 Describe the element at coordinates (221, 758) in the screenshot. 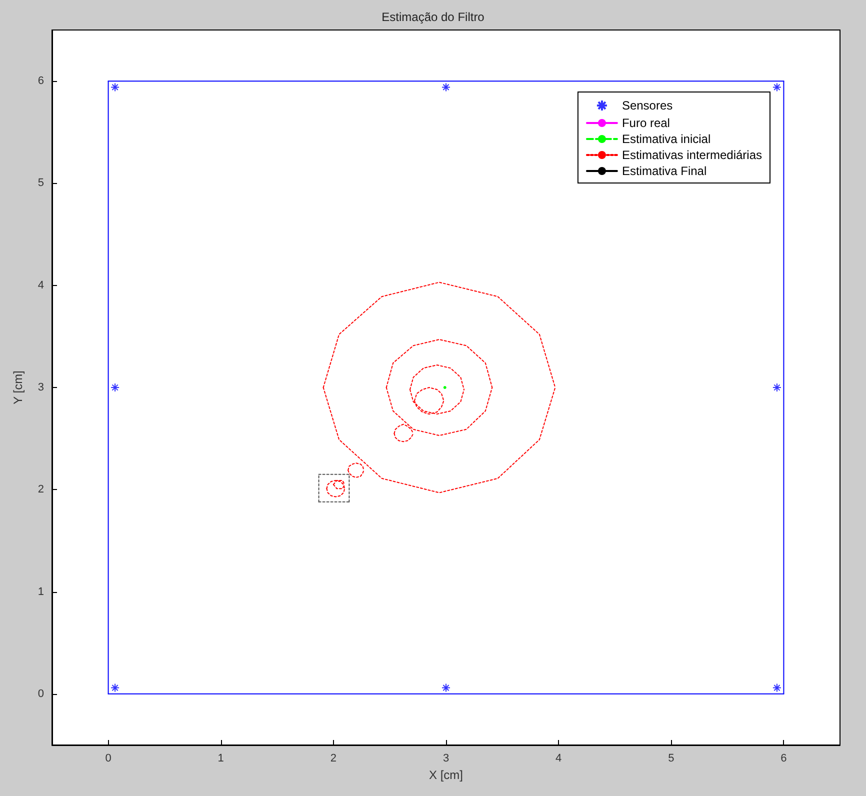

I see `x-tick-label: 1` at that location.